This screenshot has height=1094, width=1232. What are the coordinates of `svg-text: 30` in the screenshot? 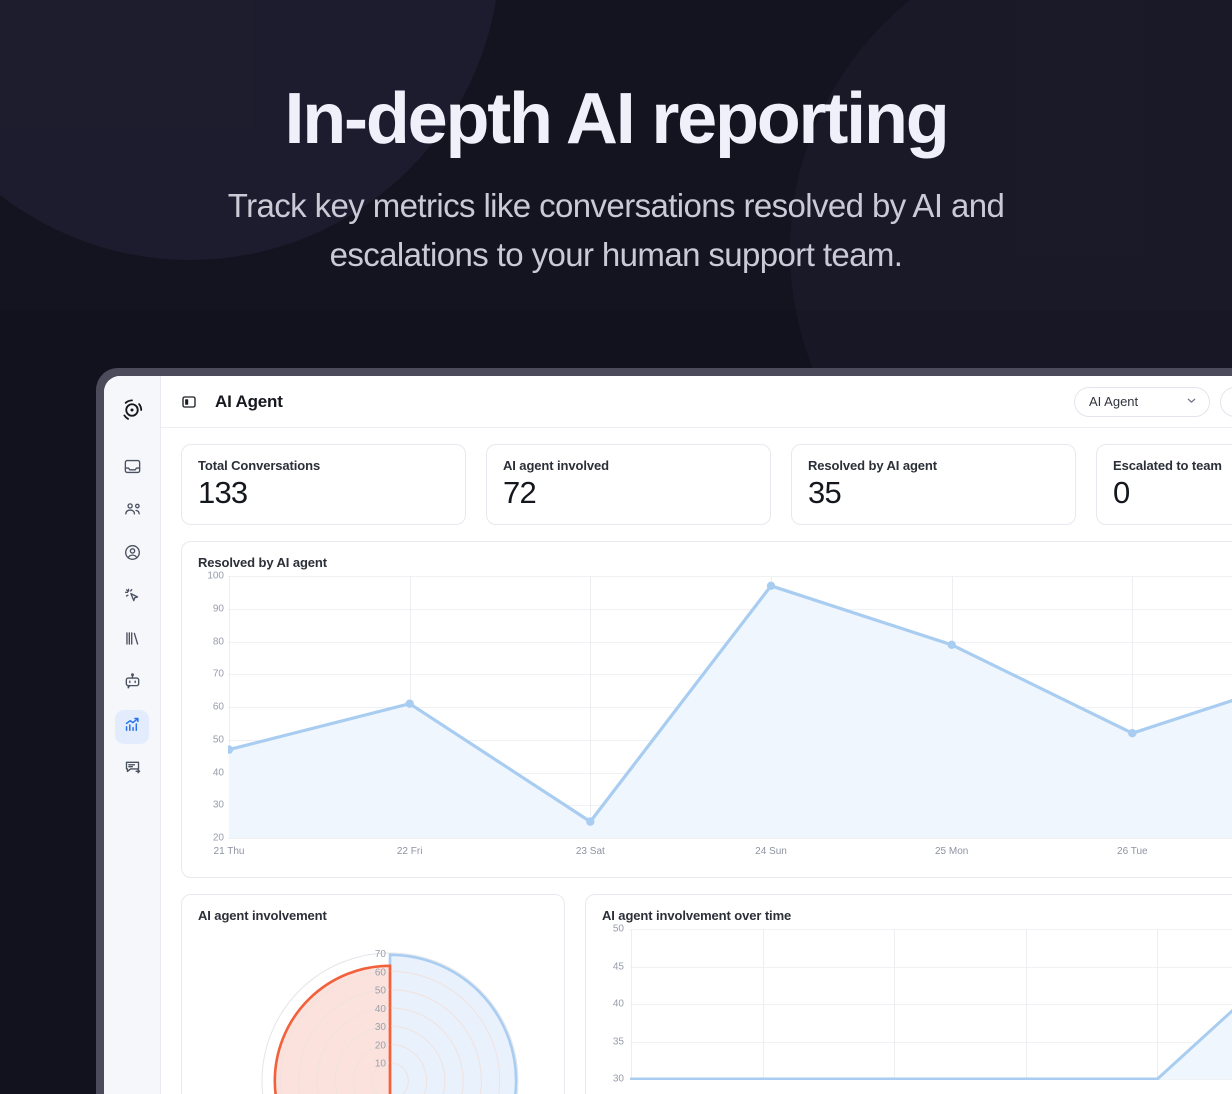 It's located at (381, 1027).